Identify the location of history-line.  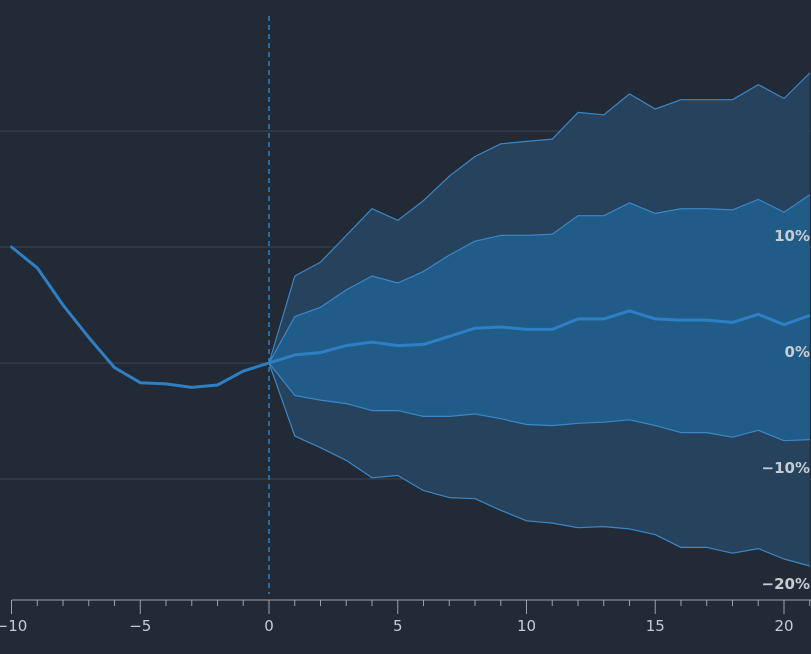
(140, 317).